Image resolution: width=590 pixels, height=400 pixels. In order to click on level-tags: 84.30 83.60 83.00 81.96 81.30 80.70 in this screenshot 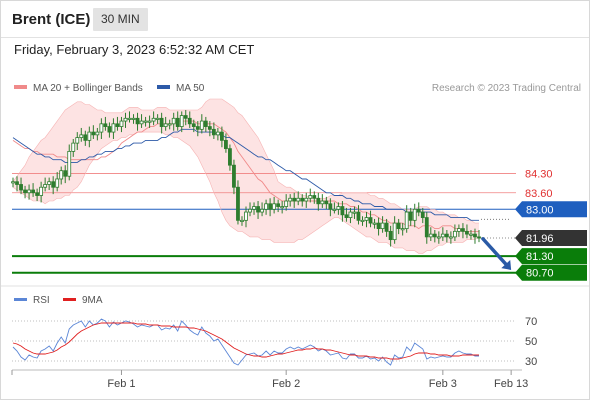, I will do `click(551, 224)`.